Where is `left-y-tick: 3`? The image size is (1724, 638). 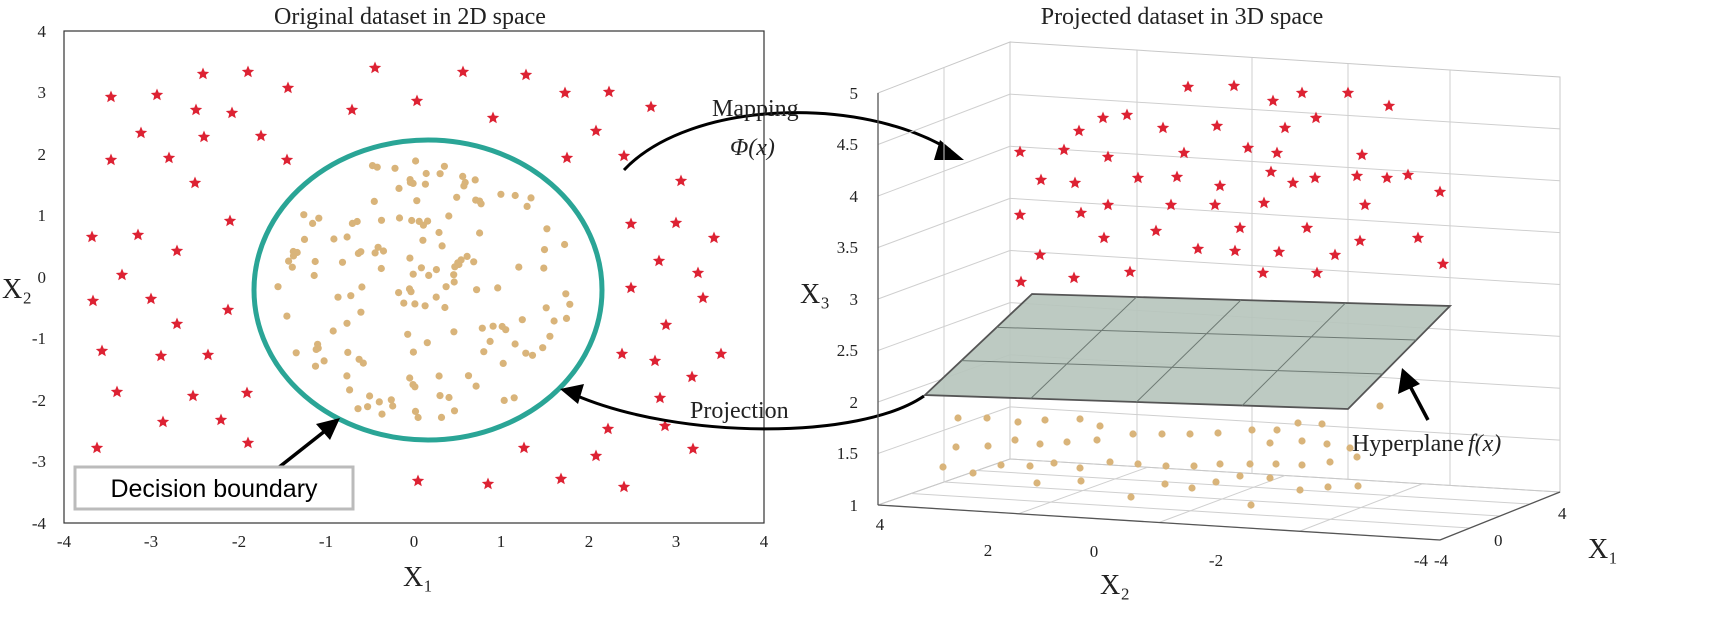
left-y-tick: 3 is located at coordinates (42, 92).